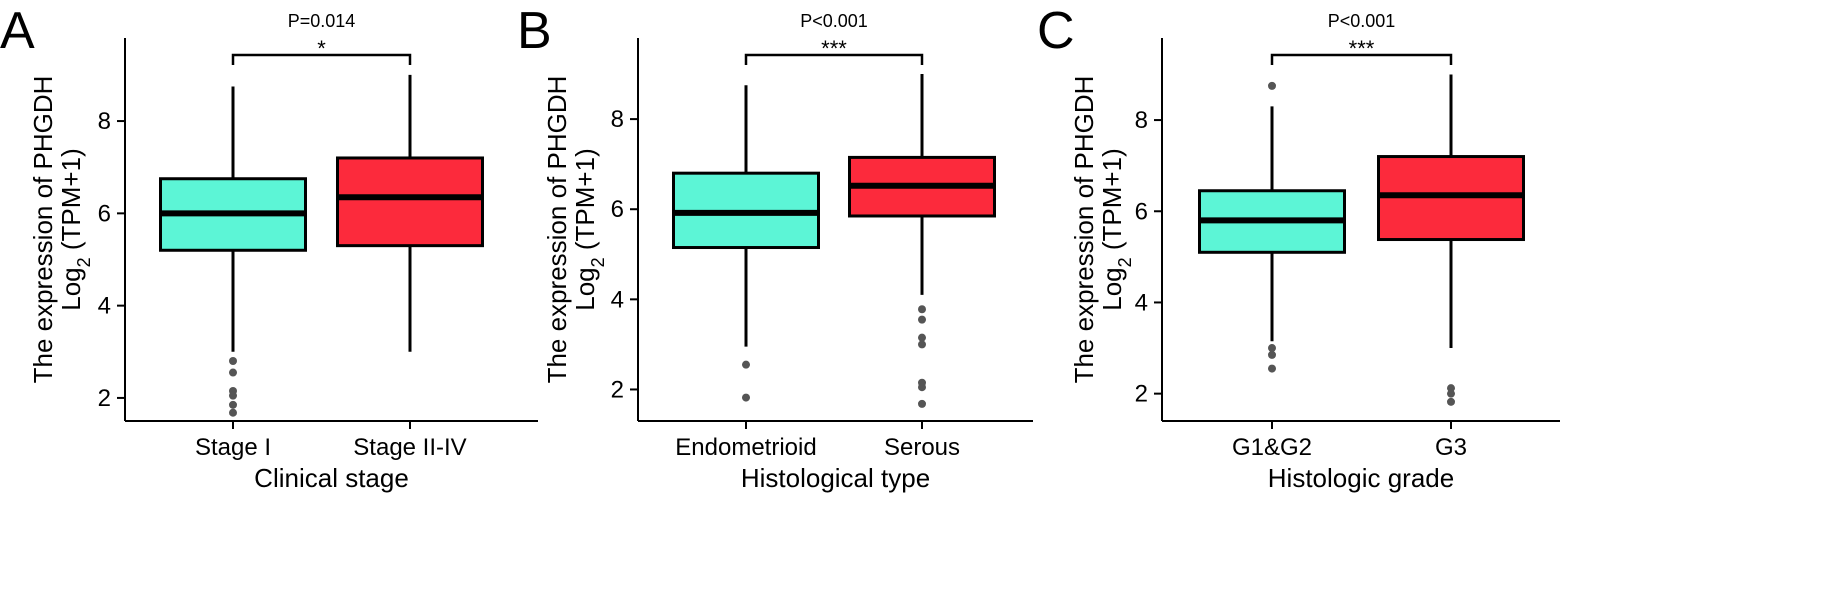 The image size is (1835, 589). Describe the element at coordinates (922, 447) in the screenshot. I see `x-tick-label: Serous` at that location.